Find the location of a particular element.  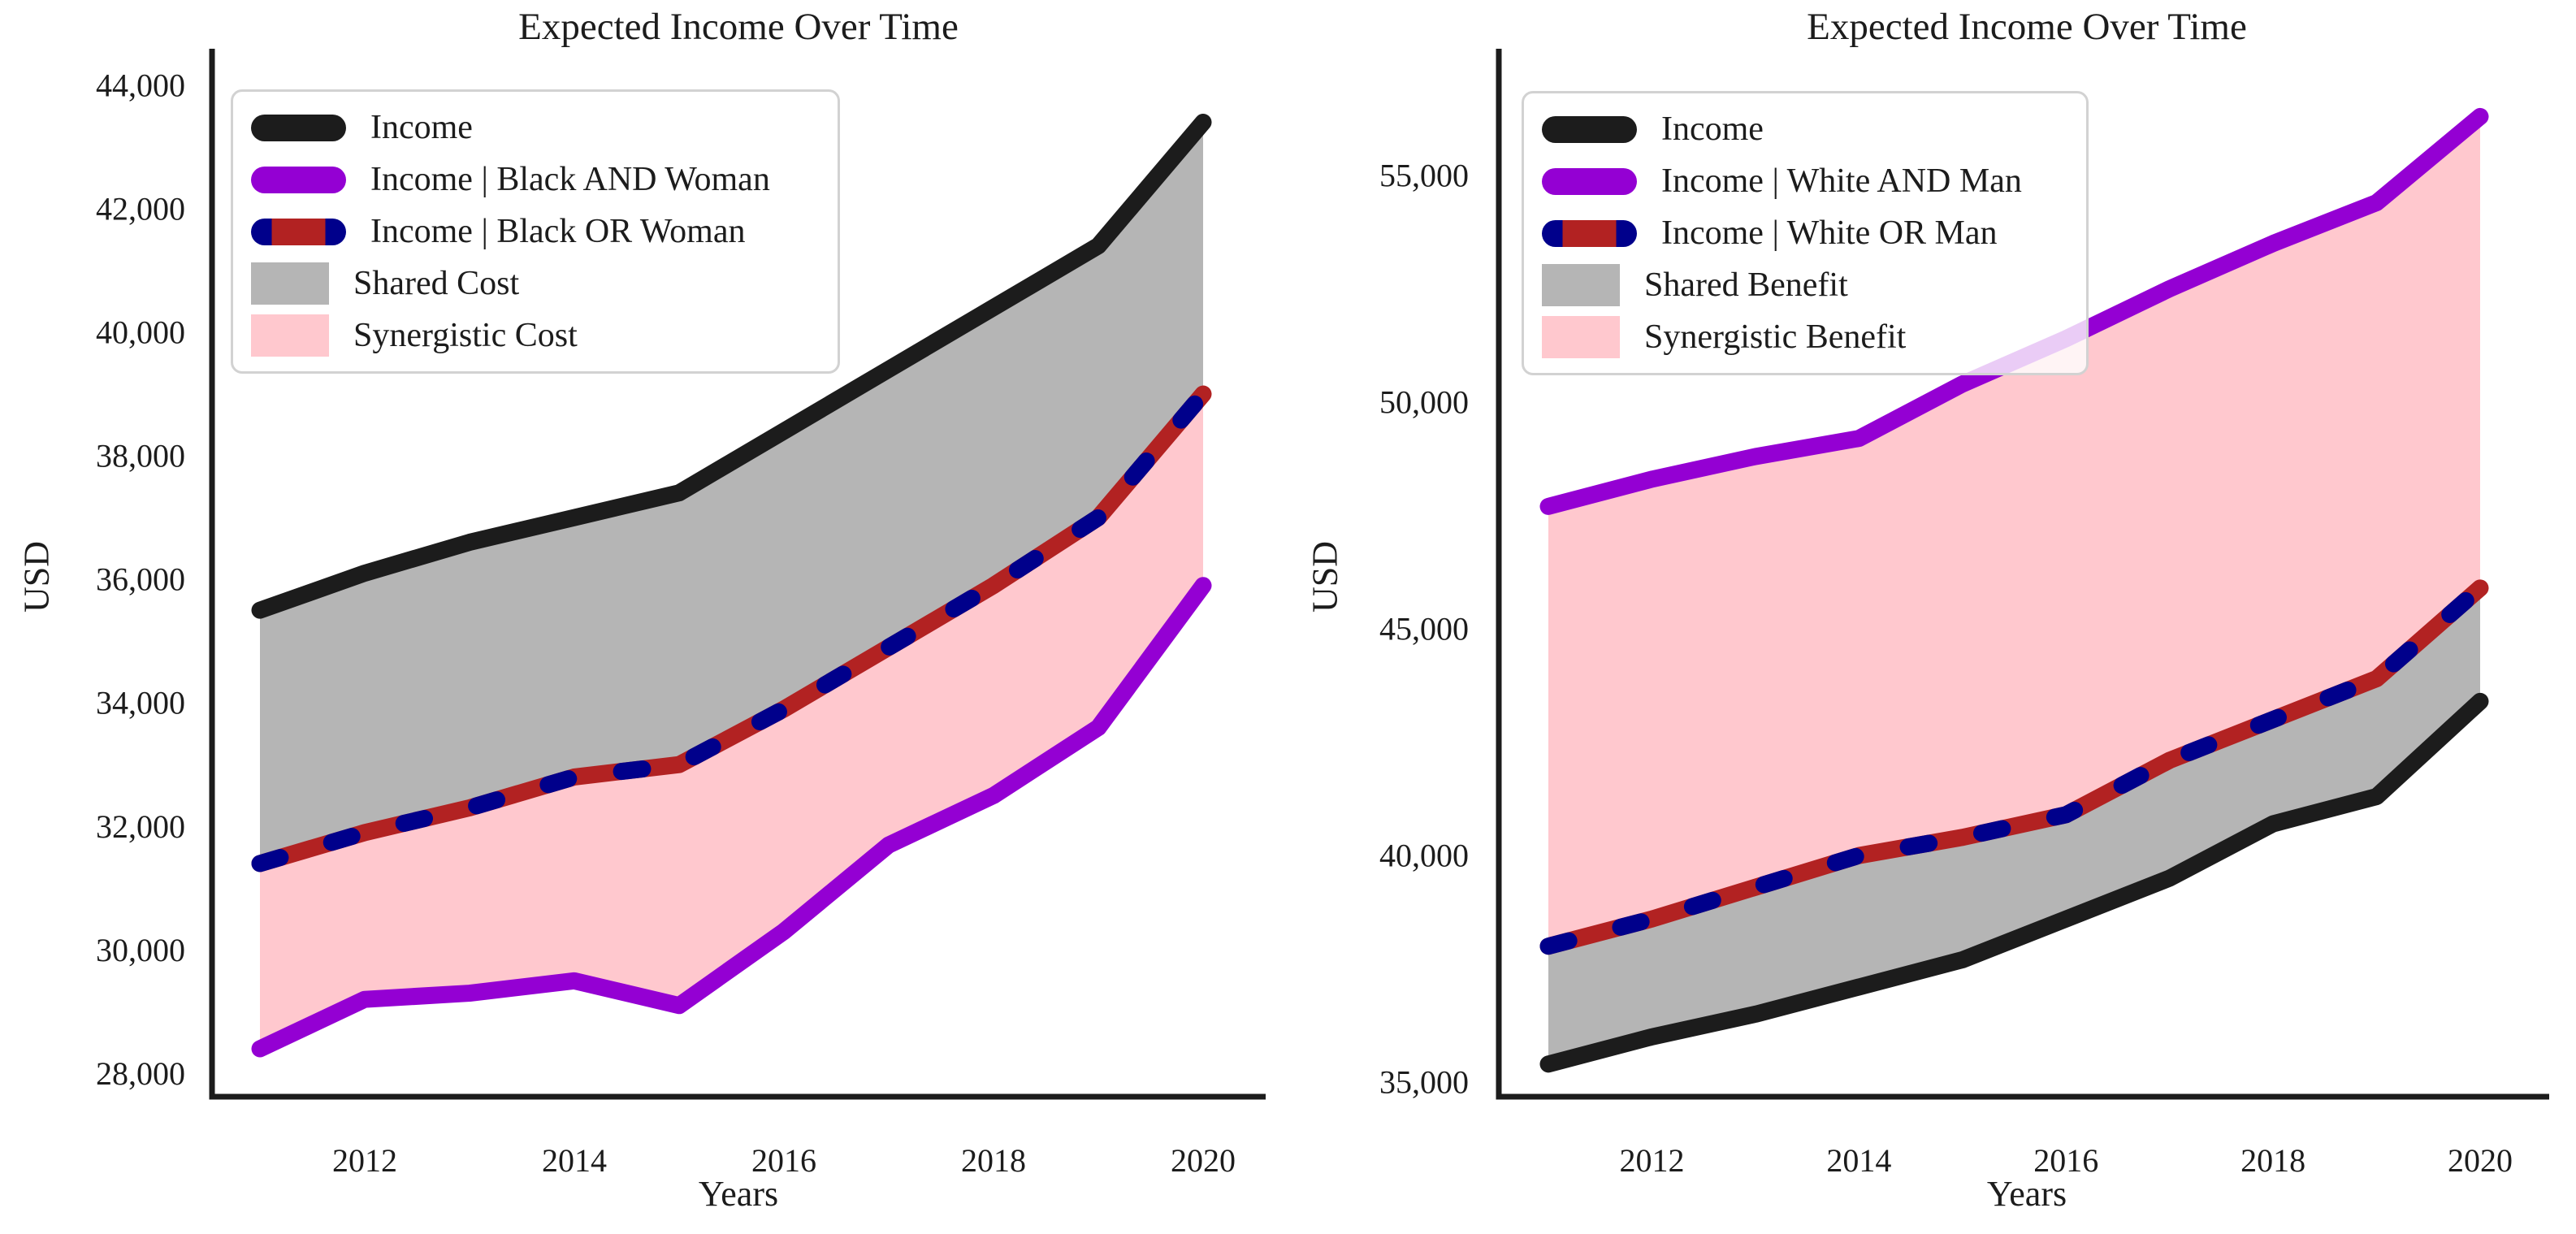

legend-entry-label: Synergistic Cost is located at coordinates (466, 336).